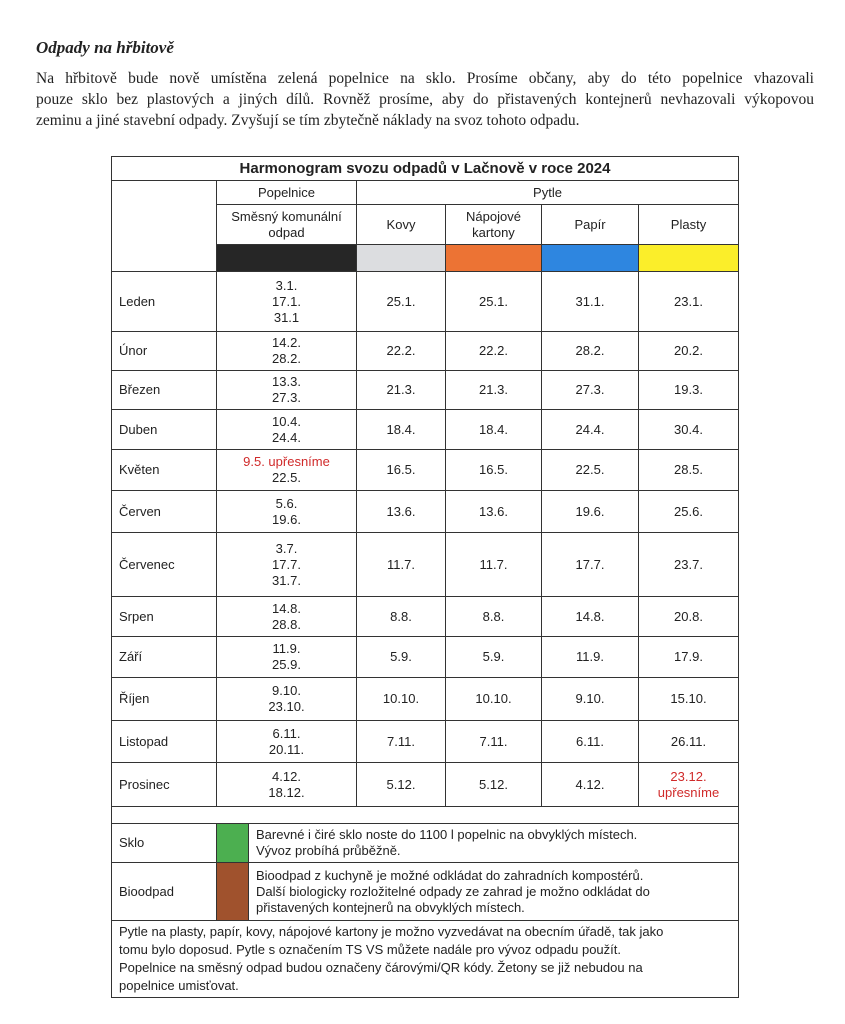  What do you see at coordinates (286, 749) in the screenshot?
I see `date: 20.11.` at bounding box center [286, 749].